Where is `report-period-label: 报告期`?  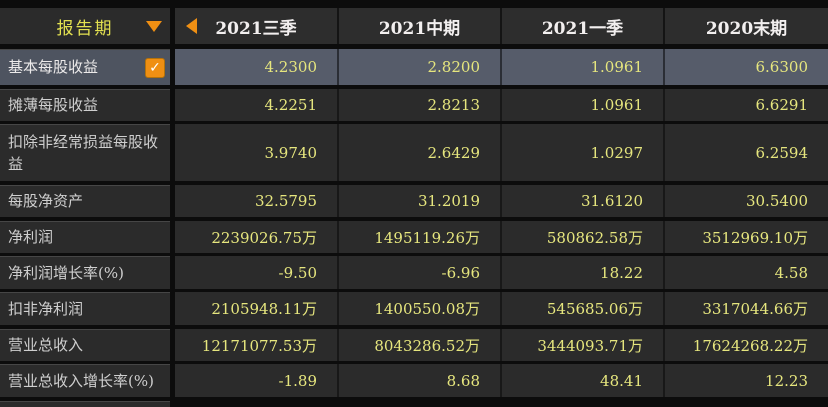 report-period-label: 报告期 is located at coordinates (85, 28).